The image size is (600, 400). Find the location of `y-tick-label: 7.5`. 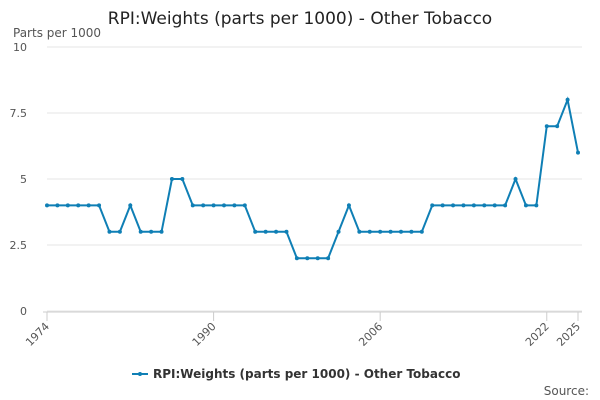

y-tick-label: 7.5 is located at coordinates (19, 113).